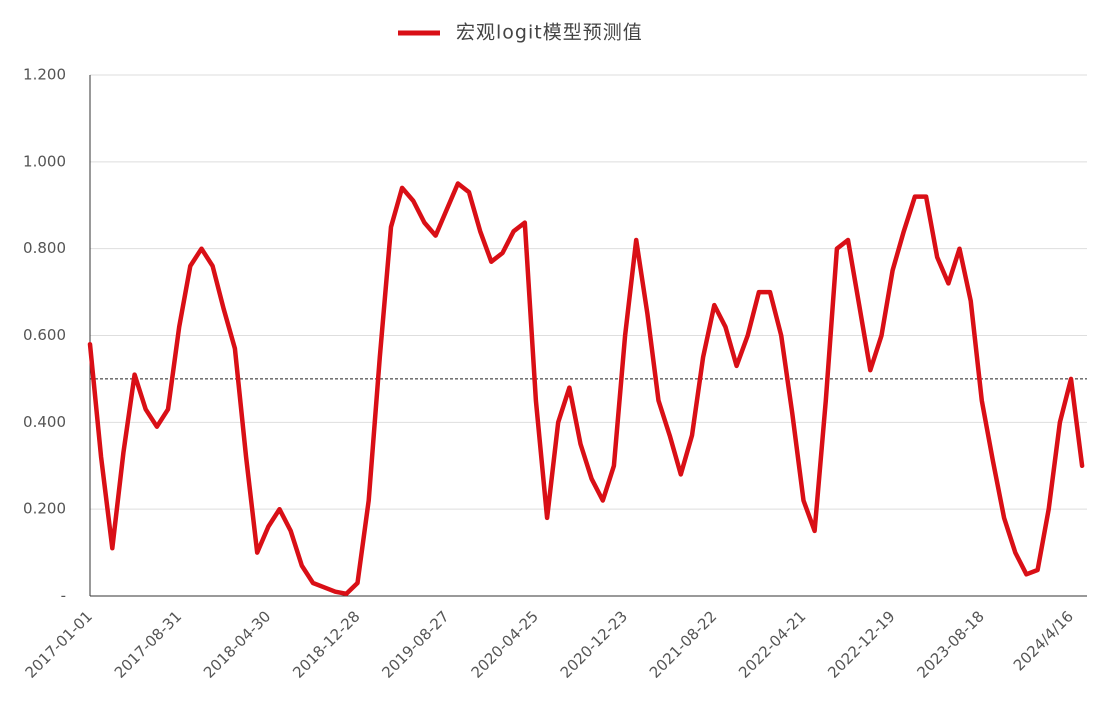  Describe the element at coordinates (549, 33) in the screenshot. I see `legend-label: 宏观logit模型预测值` at that location.